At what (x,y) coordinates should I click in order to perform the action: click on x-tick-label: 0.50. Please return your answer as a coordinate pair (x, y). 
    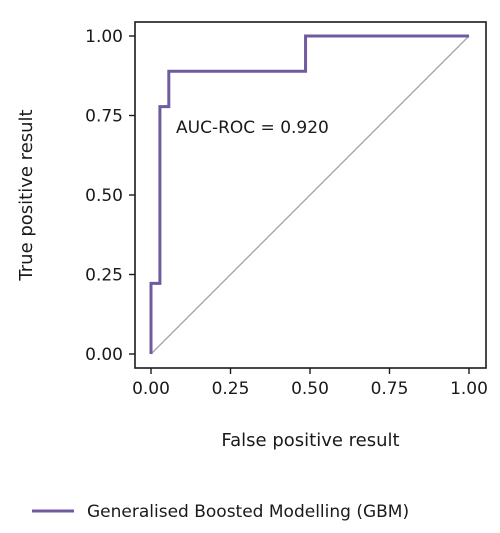
    Looking at the image, I should click on (310, 389).